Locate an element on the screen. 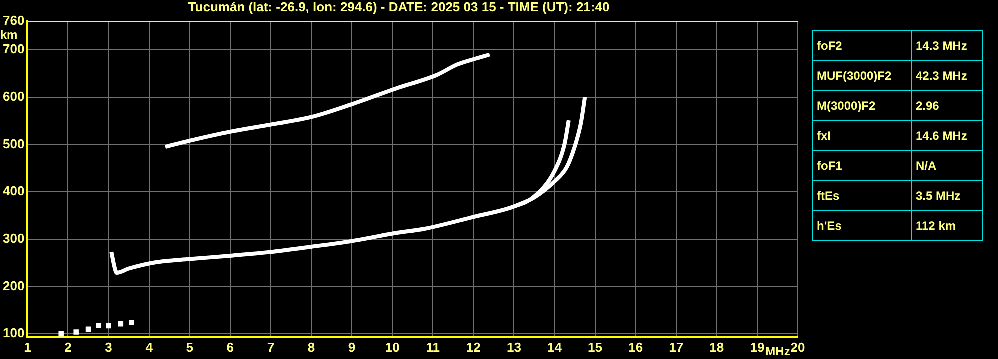 The width and height of the screenshot is (998, 359). text: fxI is located at coordinates (862, 135).